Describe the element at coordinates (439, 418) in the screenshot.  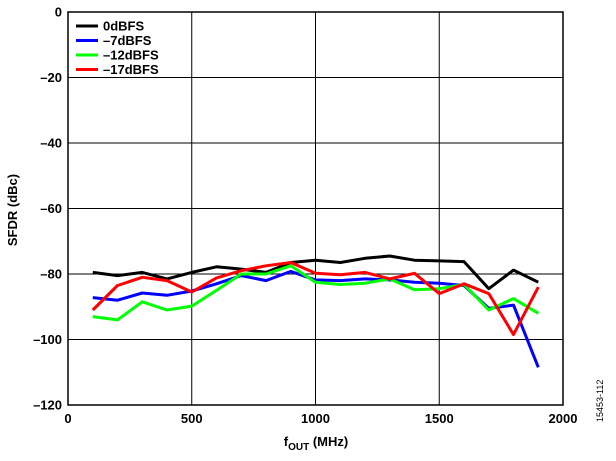
I see `x-tick-label: 1500` at that location.